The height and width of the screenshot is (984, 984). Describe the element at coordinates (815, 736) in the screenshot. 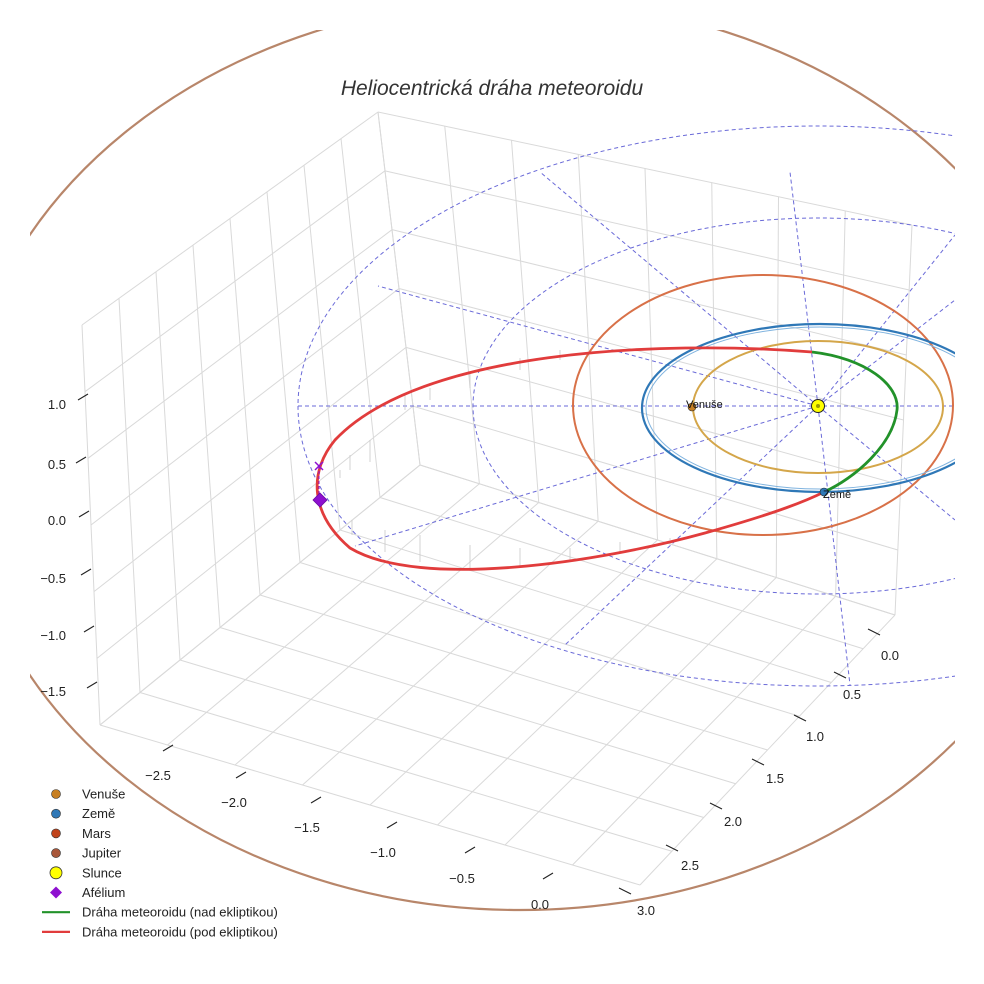

I see `y-tick-label: 1.0` at that location.